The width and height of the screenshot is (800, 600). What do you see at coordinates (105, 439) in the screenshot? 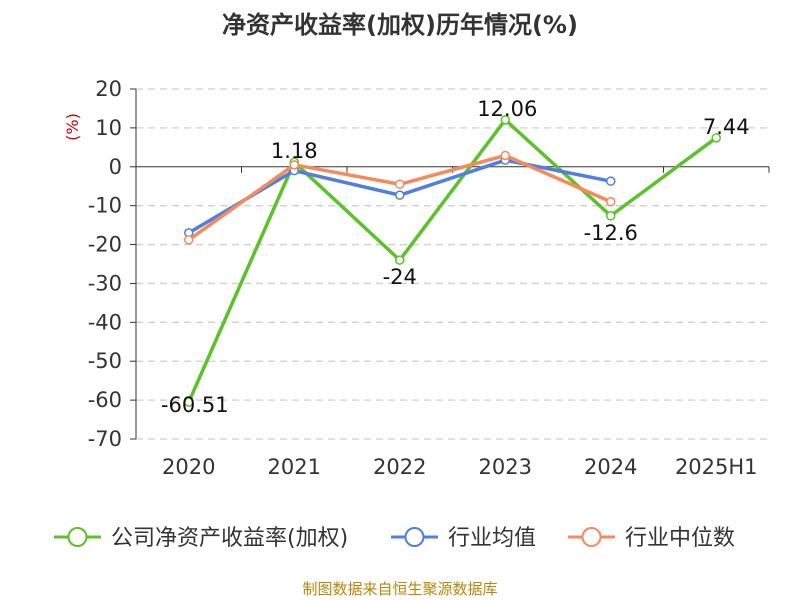
I see `y-tick-label: -70` at bounding box center [105, 439].